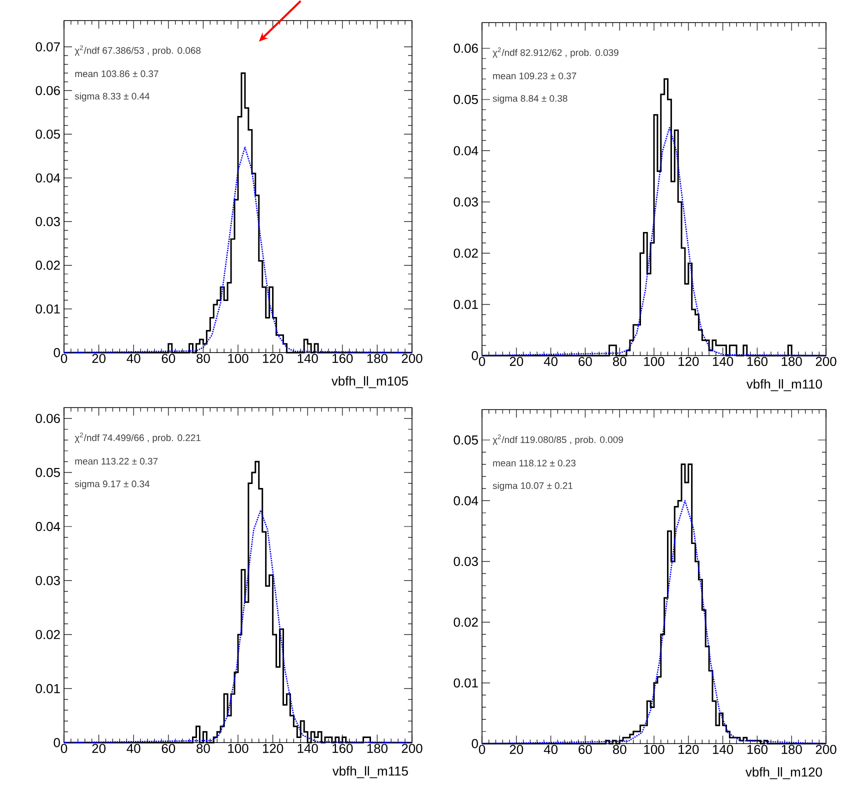  What do you see at coordinates (555, 53) in the screenshot?
I see `annotation: χ$^{2}$/ndf 82.912/62 , prob. 0.039` at bounding box center [555, 53].